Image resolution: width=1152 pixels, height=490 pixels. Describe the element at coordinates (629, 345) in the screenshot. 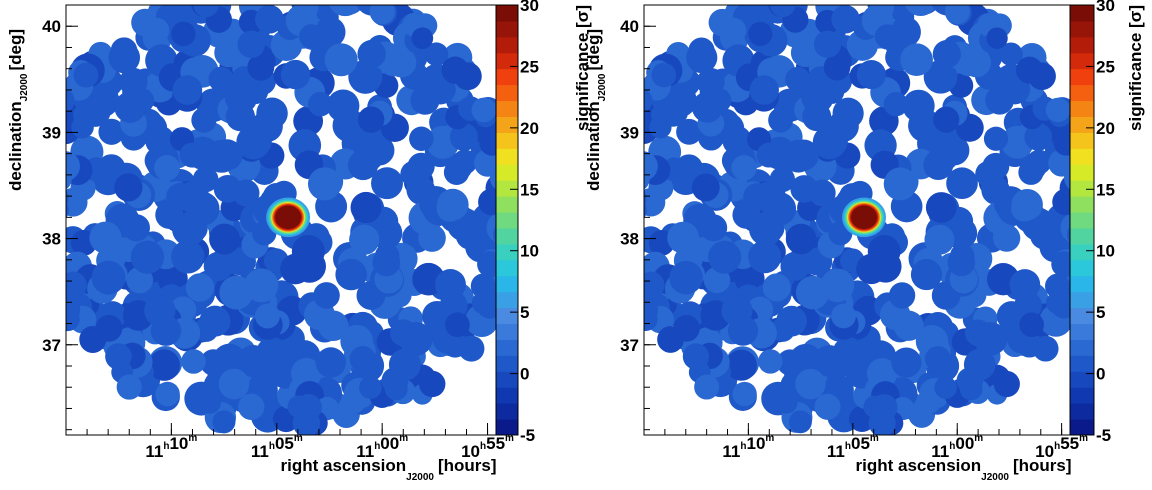

I see `y-tick-label: 37` at that location.